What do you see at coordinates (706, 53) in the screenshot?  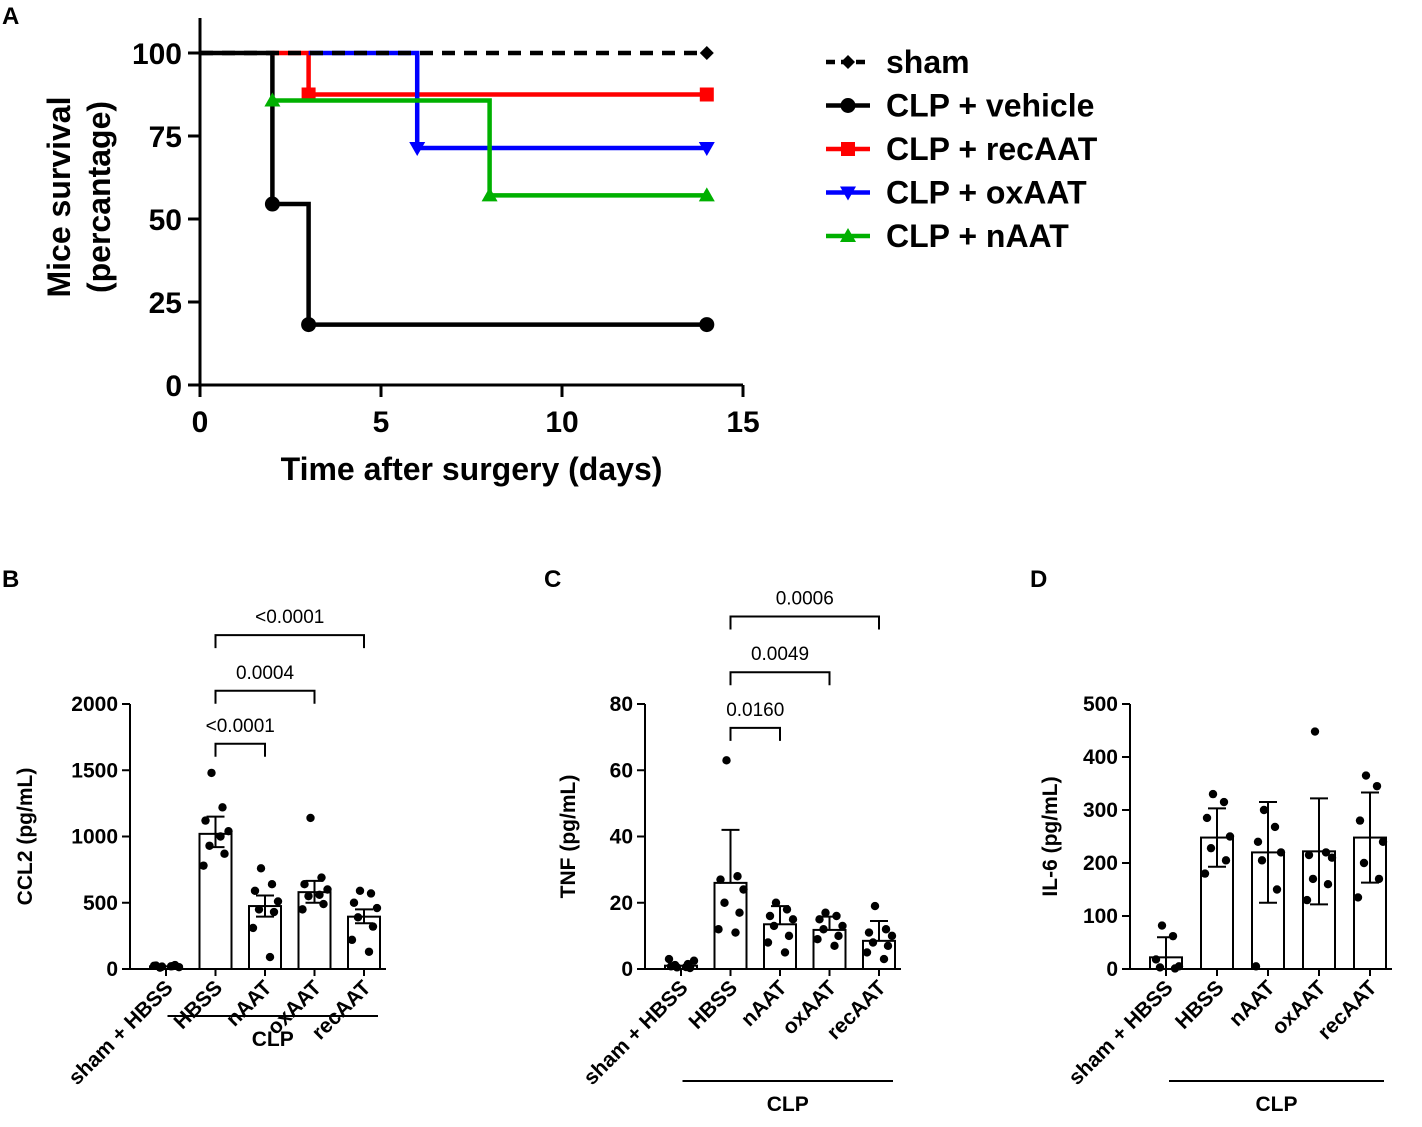 I see `series-marker-sham` at bounding box center [706, 53].